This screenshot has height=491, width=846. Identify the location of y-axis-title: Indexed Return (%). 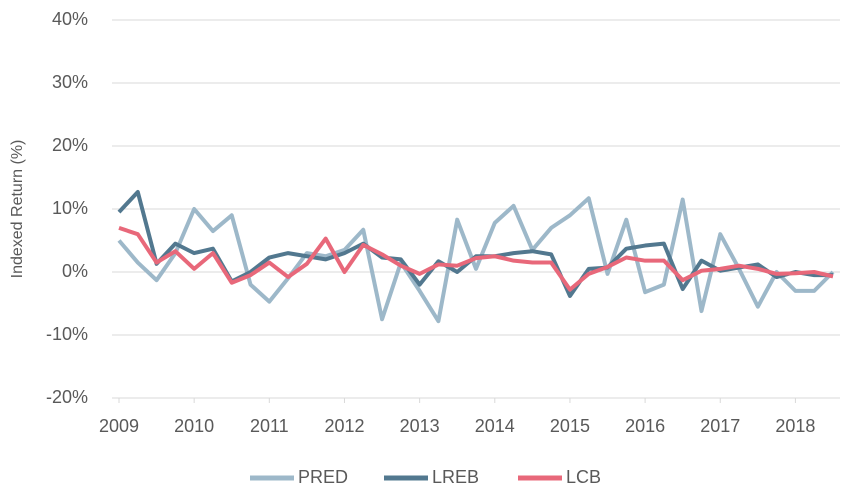
(17, 209).